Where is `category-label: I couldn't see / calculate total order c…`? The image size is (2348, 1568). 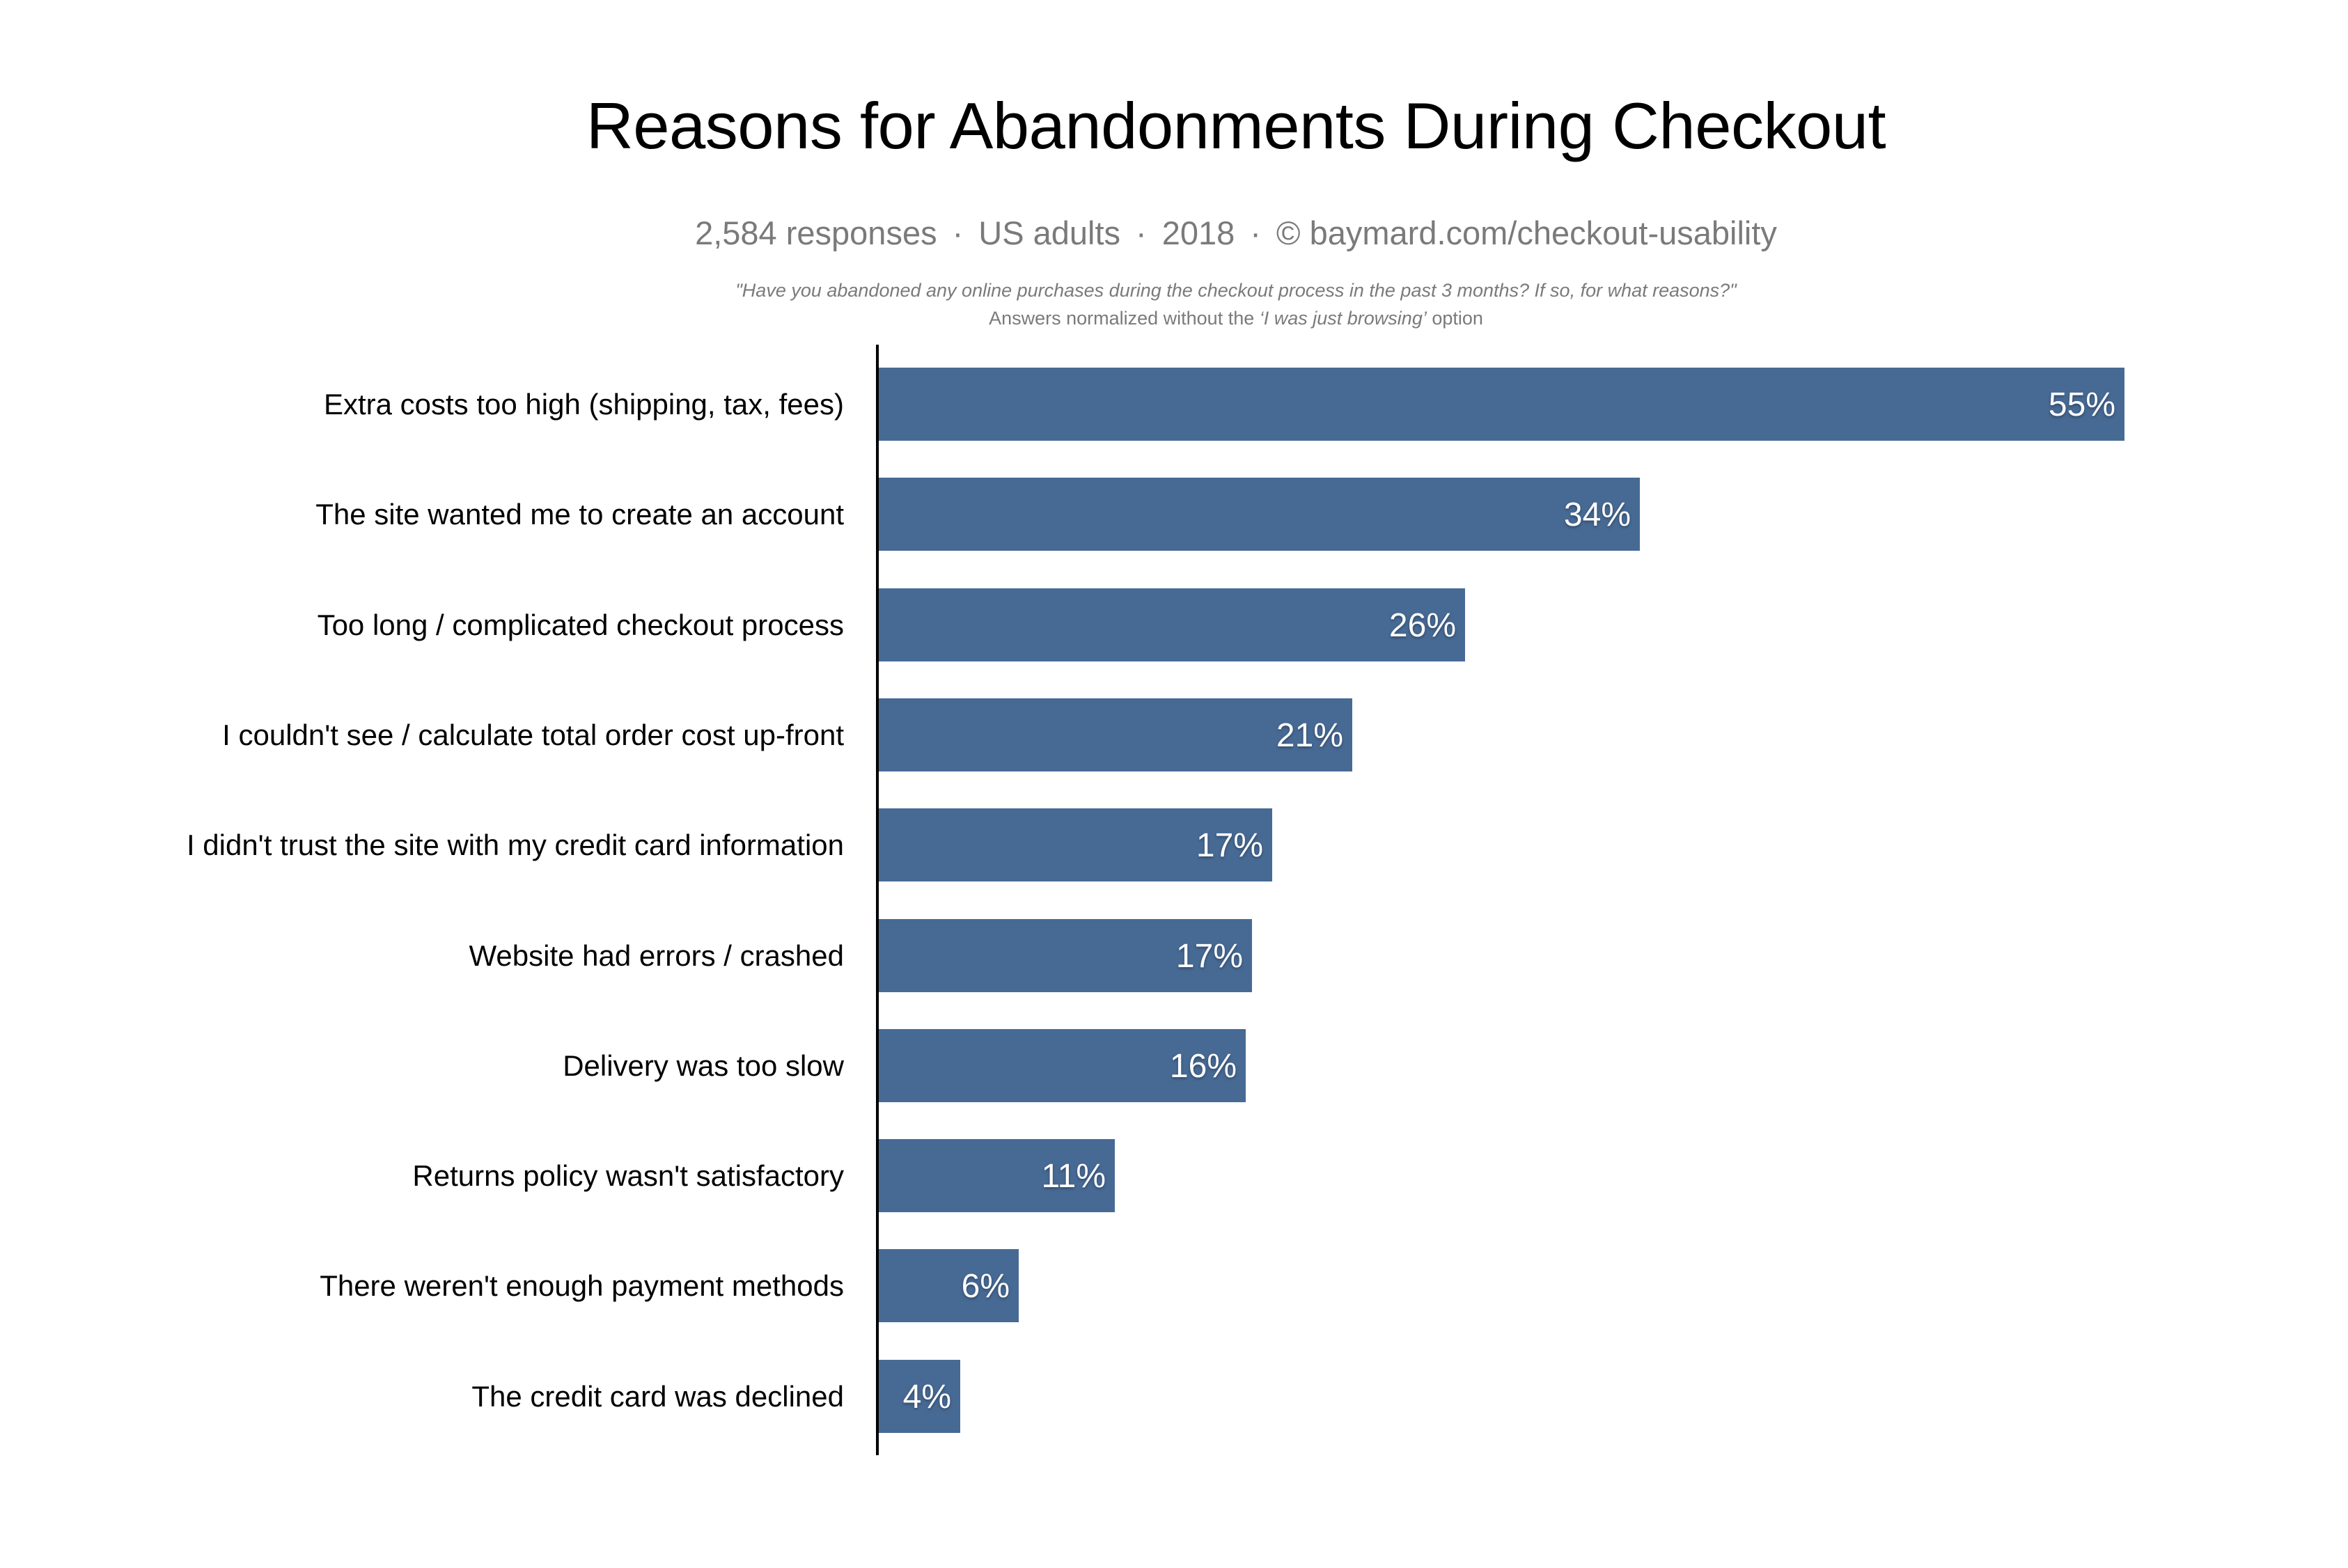
category-label: I couldn't see / calculate total order c… is located at coordinates (533, 734).